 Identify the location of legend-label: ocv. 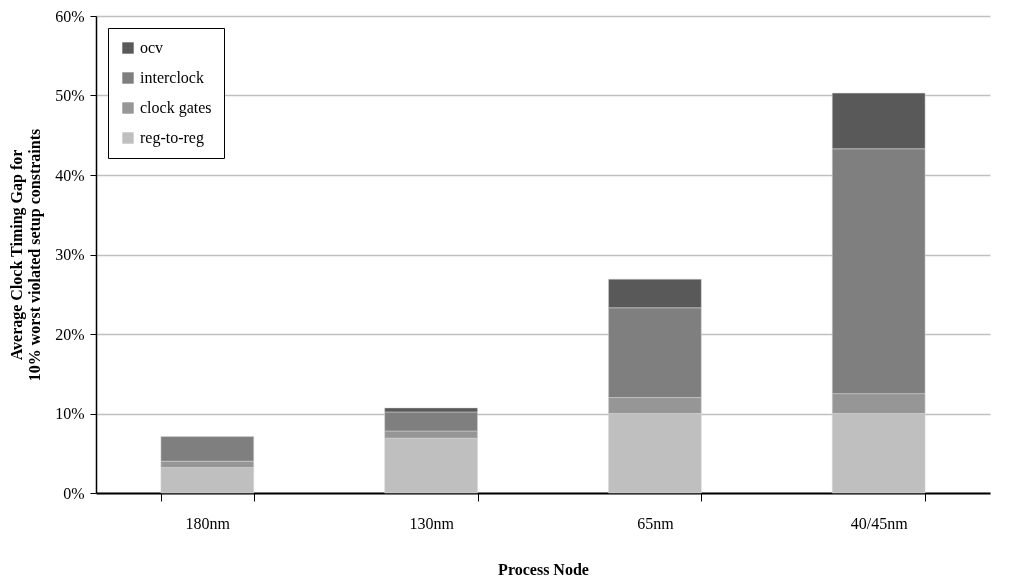
(152, 47).